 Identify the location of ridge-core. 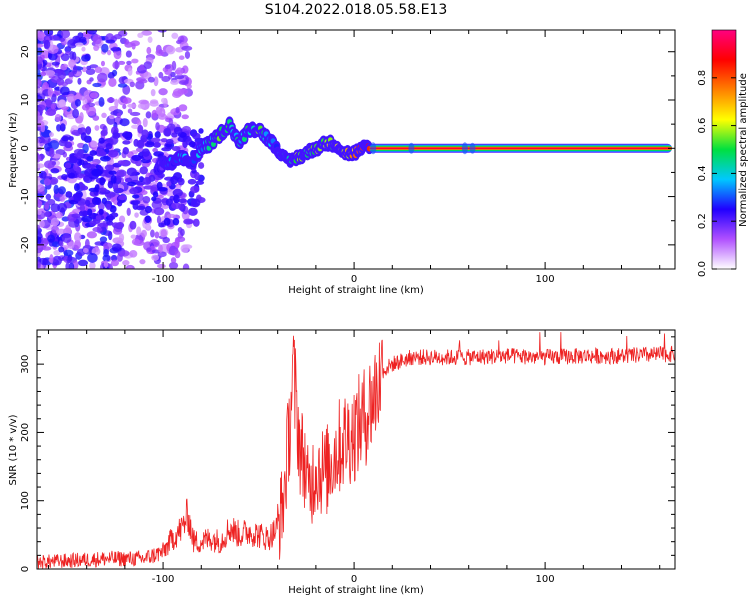
(244, 139).